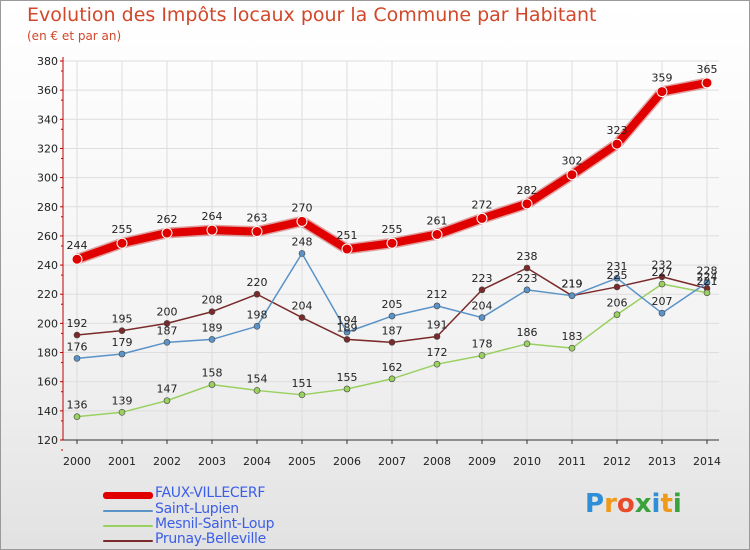  Describe the element at coordinates (617, 461) in the screenshot. I see `x-tick-label: 2012` at that location.